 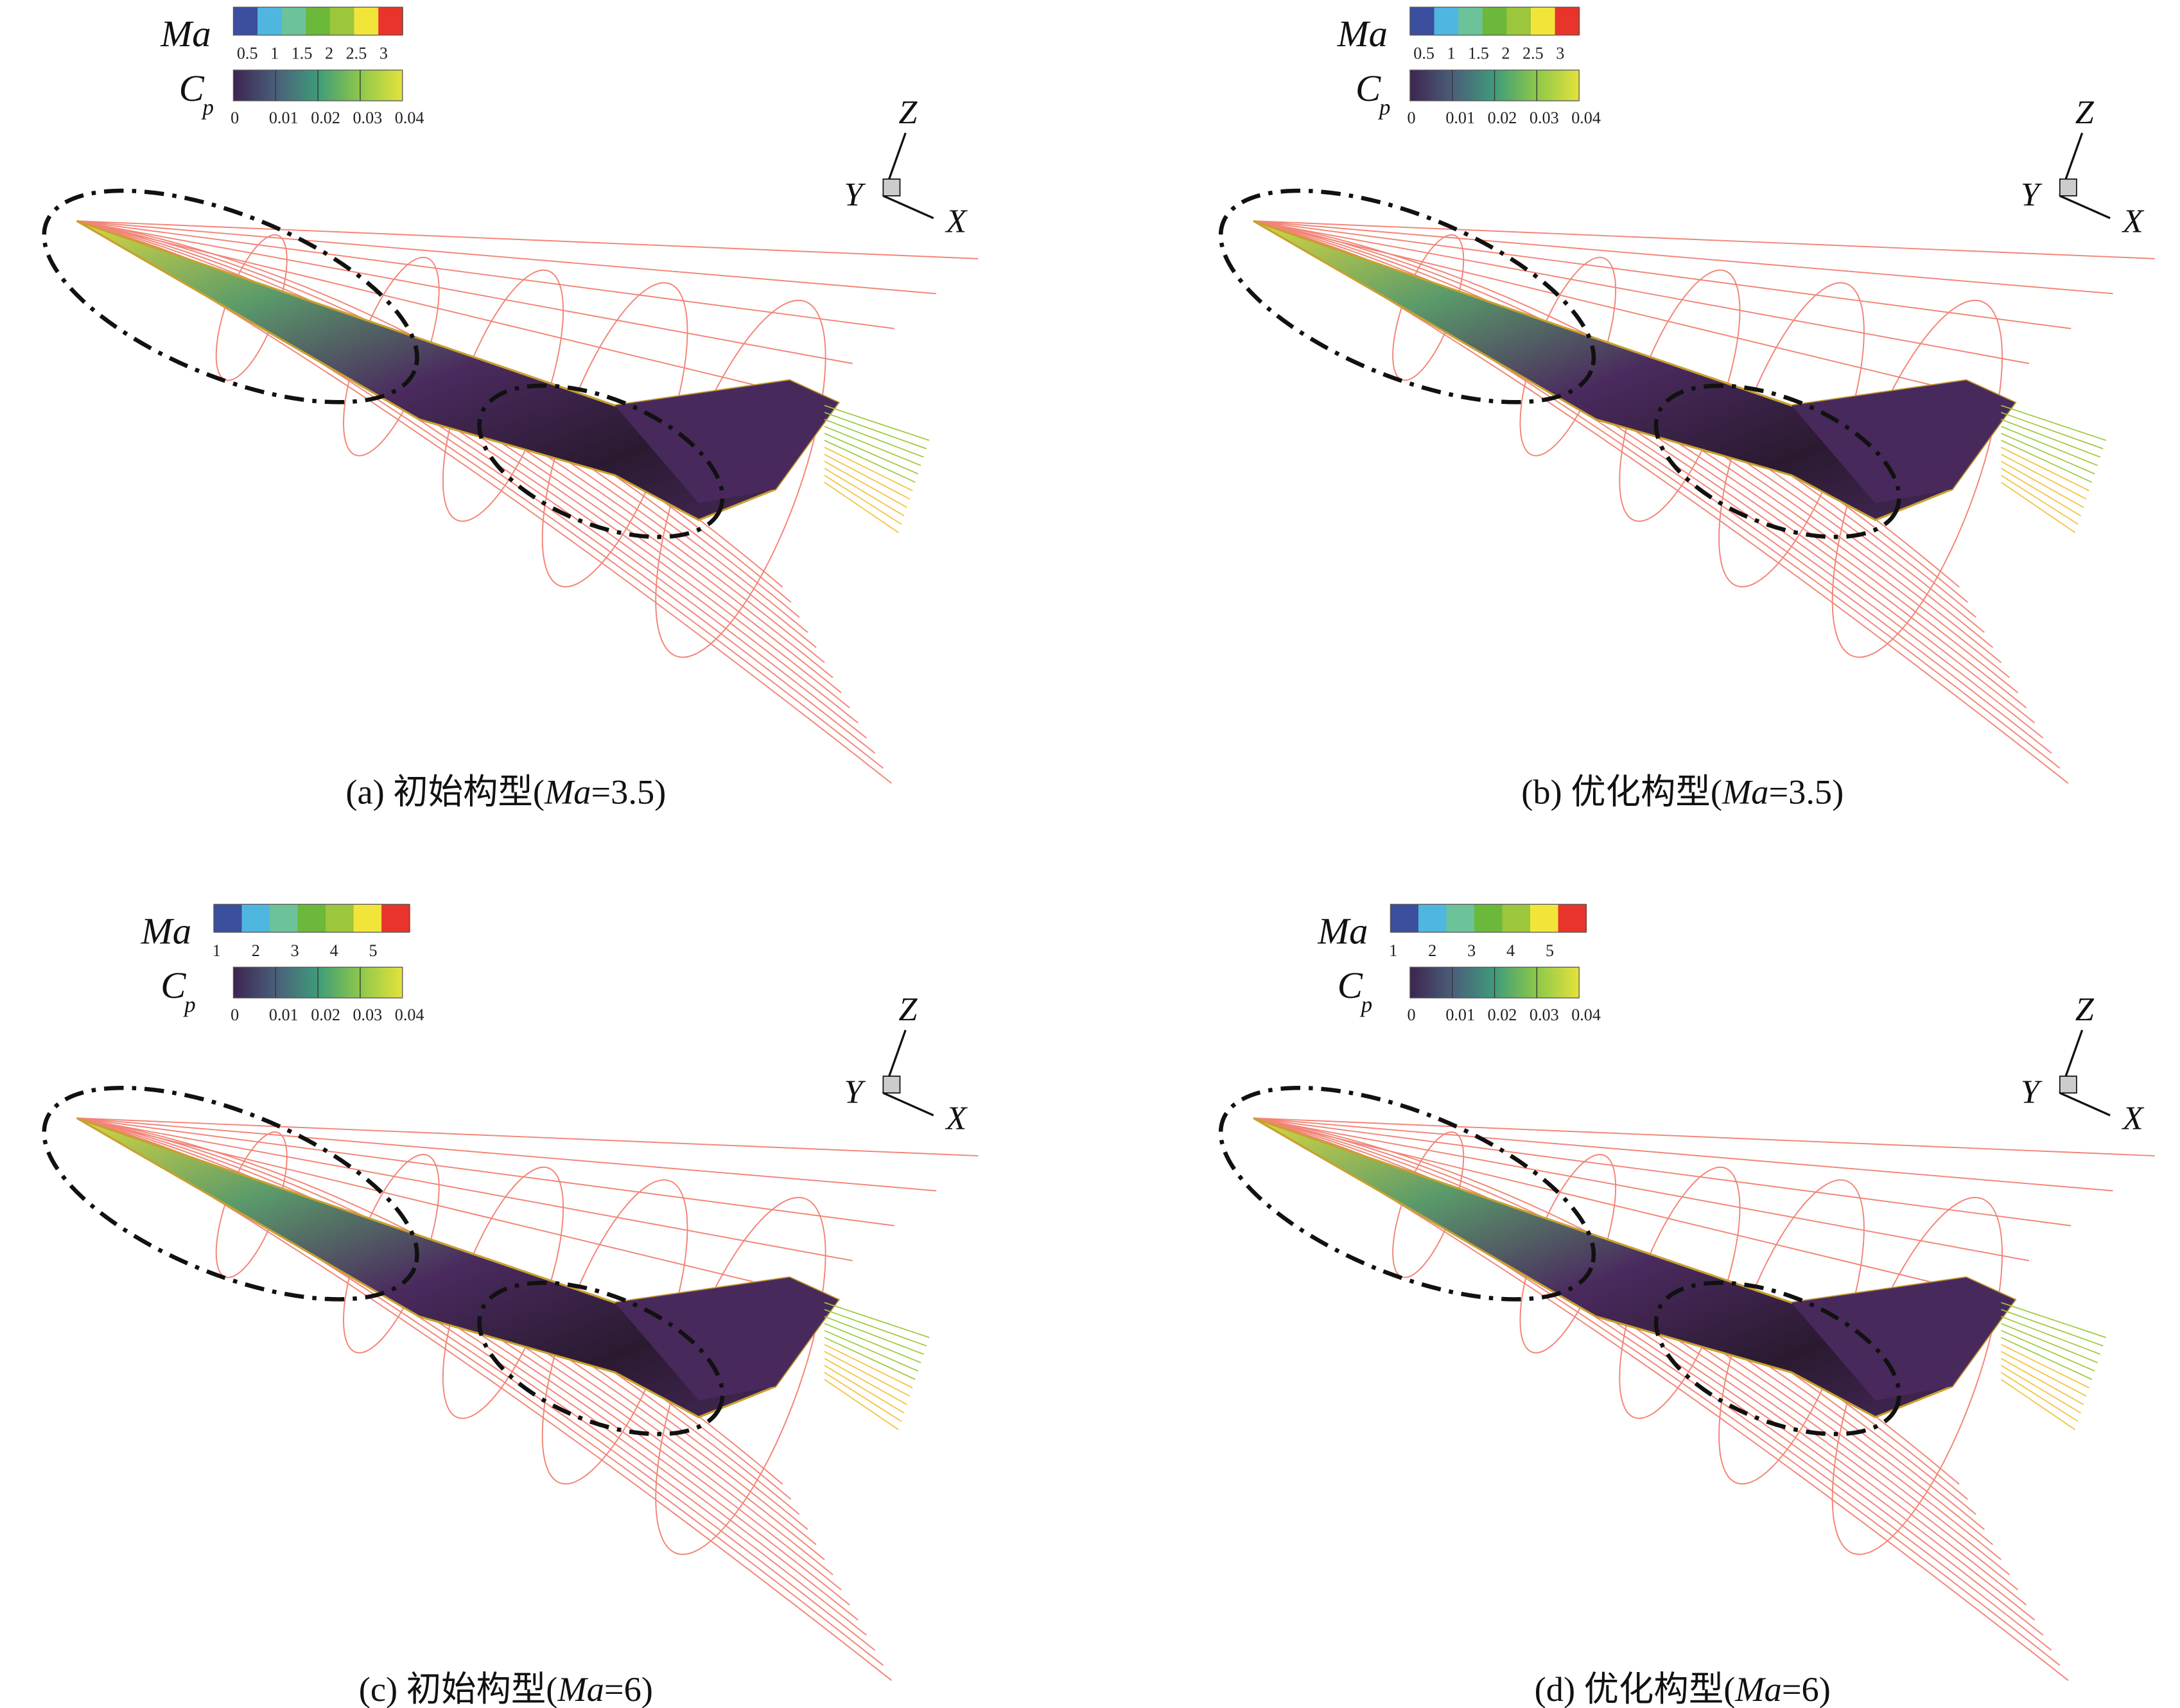 What do you see at coordinates (275, 53) in the screenshot?
I see `ma-tick-label: 1` at bounding box center [275, 53].